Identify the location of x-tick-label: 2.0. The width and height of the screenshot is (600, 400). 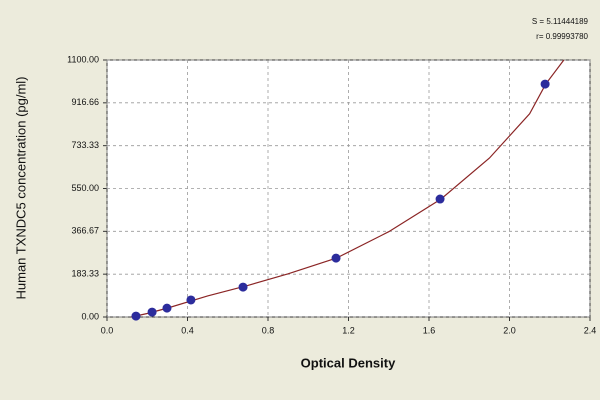
(509, 330).